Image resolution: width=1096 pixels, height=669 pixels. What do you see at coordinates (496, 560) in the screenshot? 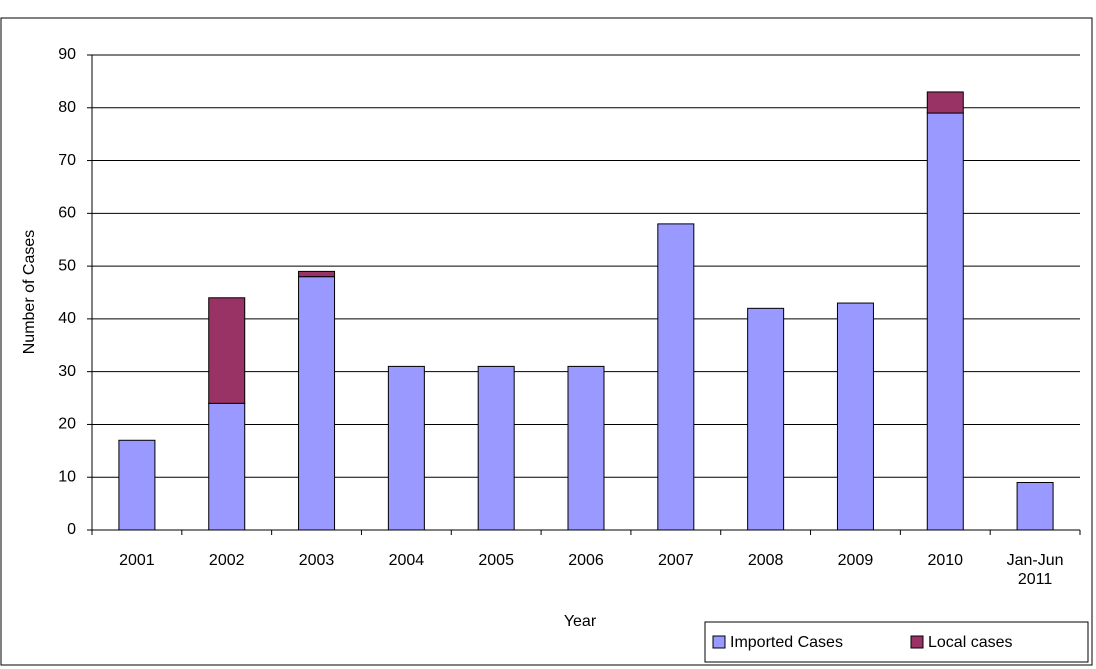
I see `x-tick-label: 2005` at bounding box center [496, 560].